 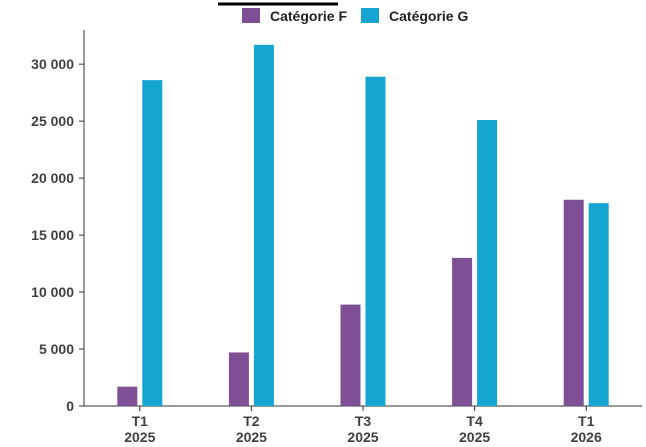 What do you see at coordinates (598, 304) in the screenshot?
I see `bar-catégorie-g-4` at bounding box center [598, 304].